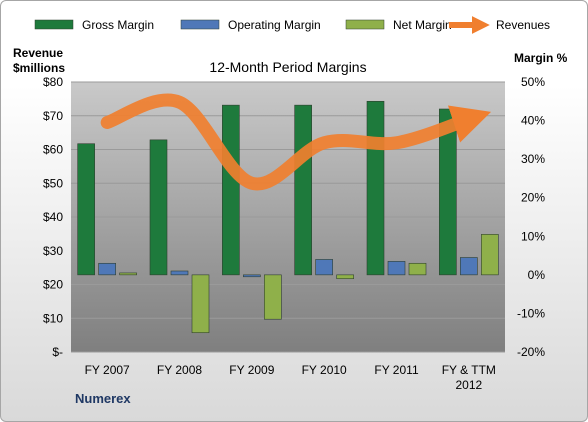  Describe the element at coordinates (533, 121) in the screenshot. I see `right-tick-label: 40%` at that location.